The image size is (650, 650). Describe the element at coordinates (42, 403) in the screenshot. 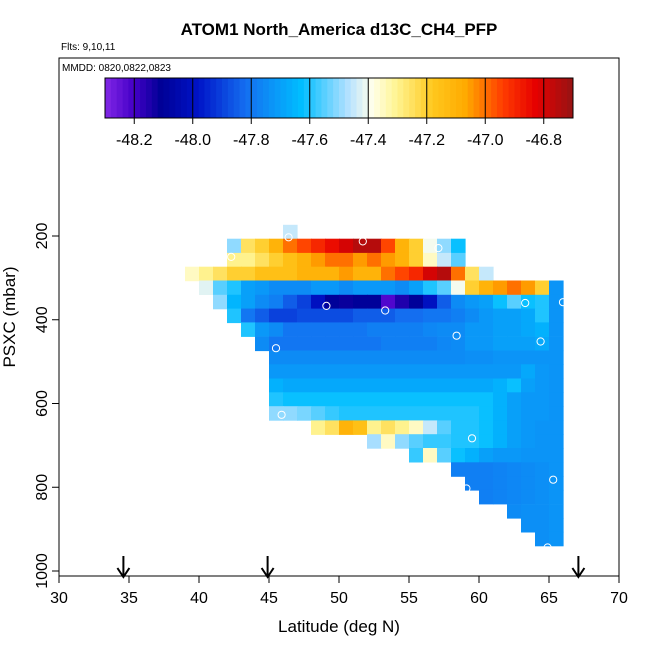

I see `y-tick-label: 600` at that location.